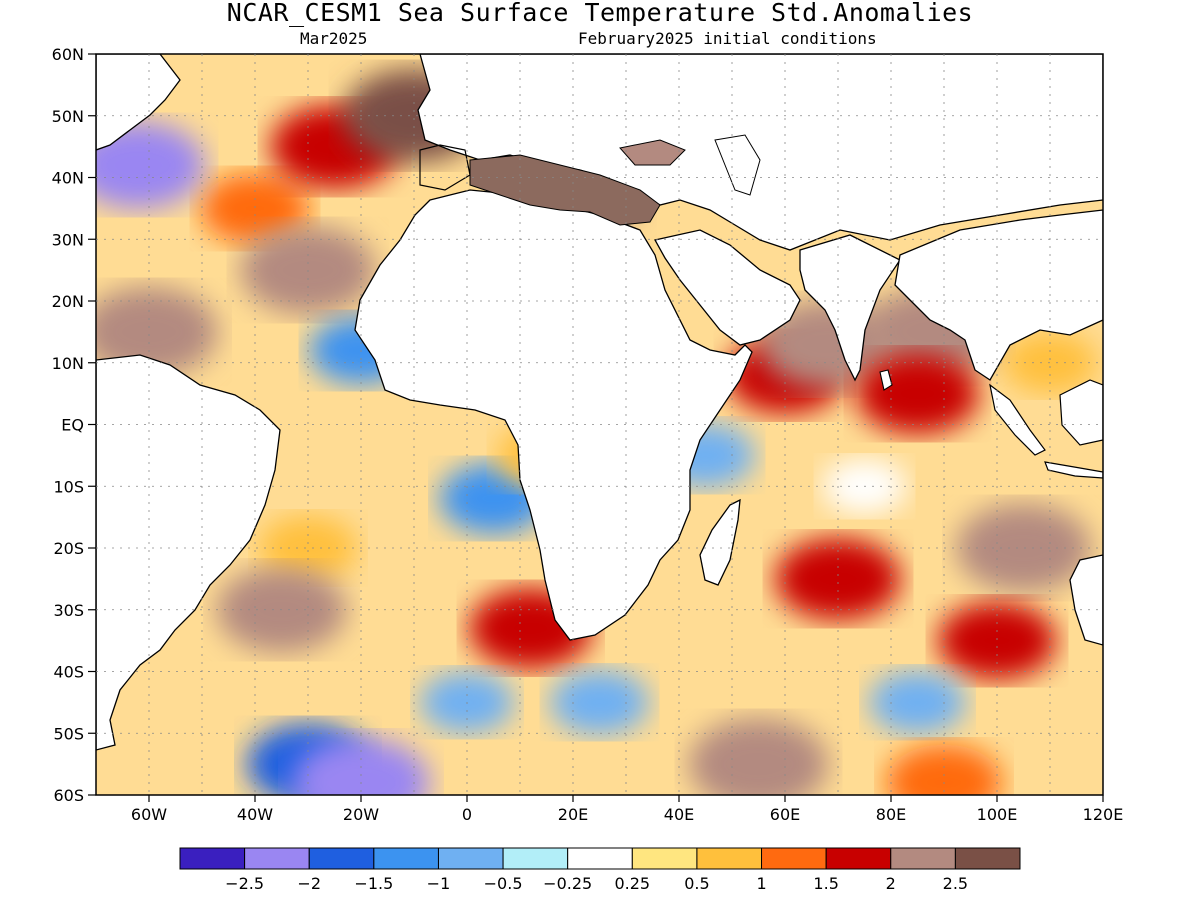  I want to click on longitude-tick-label: 80E, so click(891, 814).